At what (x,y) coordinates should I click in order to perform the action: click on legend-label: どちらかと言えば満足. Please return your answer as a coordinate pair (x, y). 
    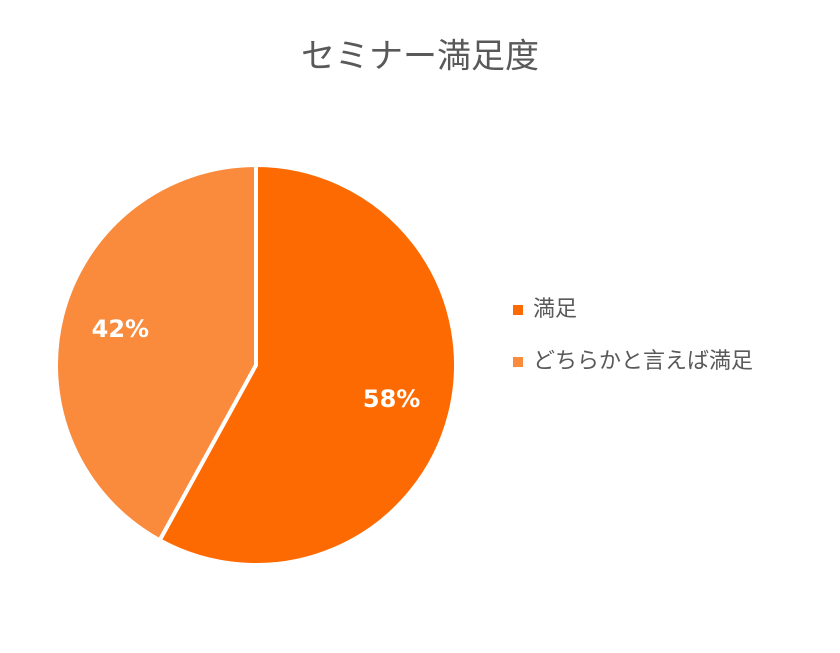
    Looking at the image, I should click on (643, 361).